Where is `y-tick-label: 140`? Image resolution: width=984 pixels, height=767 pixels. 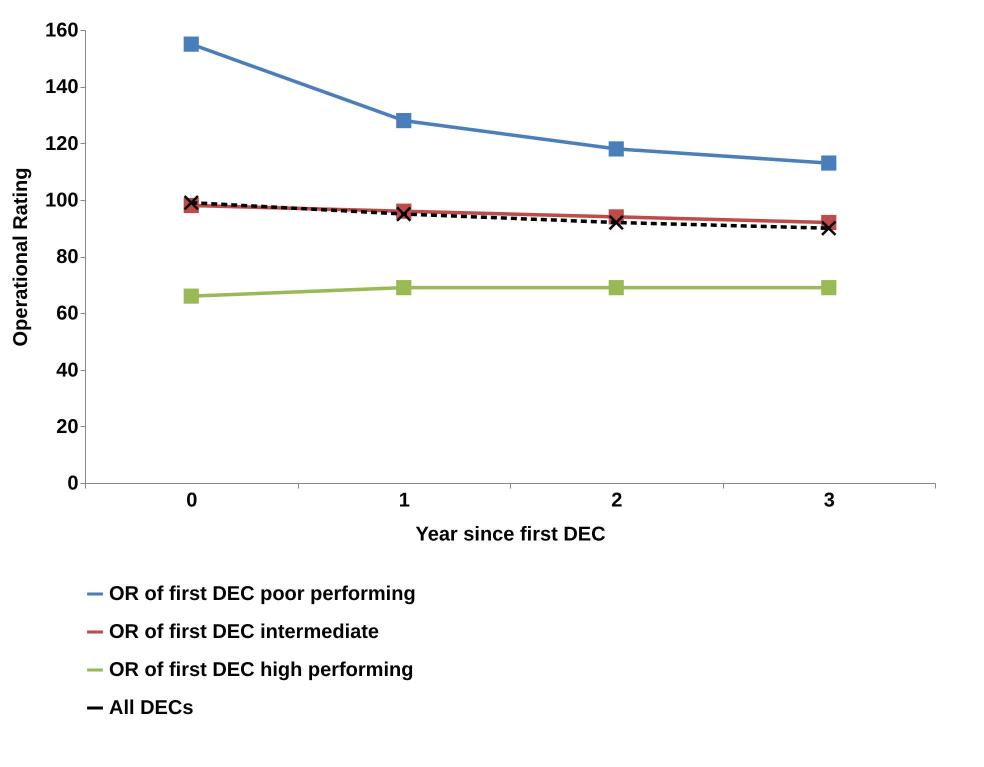 y-tick-label: 140 is located at coordinates (61, 87).